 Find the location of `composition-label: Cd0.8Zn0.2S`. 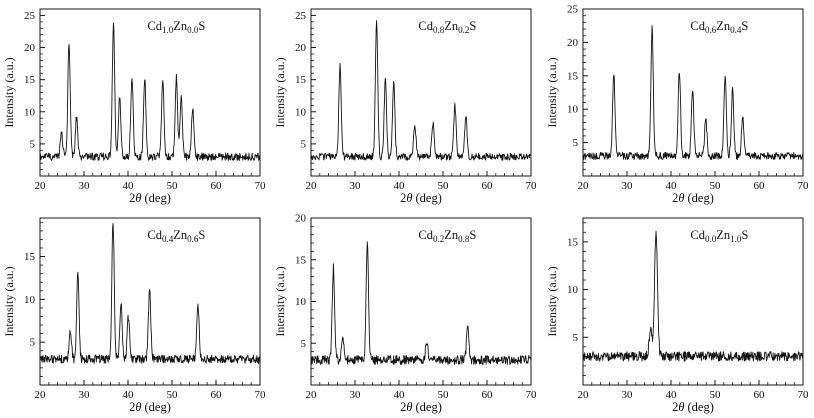

composition-label: Cd0.8Zn0.2S is located at coordinates (448, 27).